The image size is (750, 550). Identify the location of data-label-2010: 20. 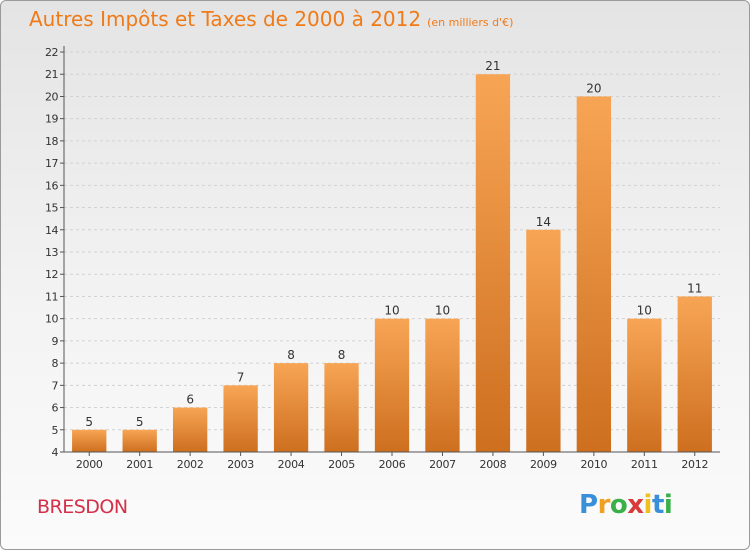
(593, 88).